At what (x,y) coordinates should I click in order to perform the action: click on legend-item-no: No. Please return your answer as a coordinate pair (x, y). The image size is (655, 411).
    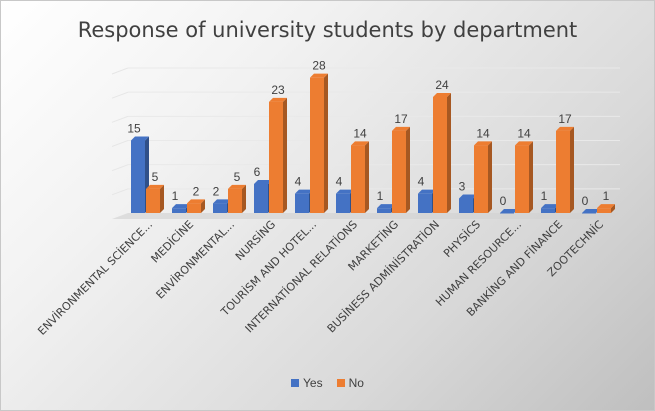
    Looking at the image, I should click on (350, 383).